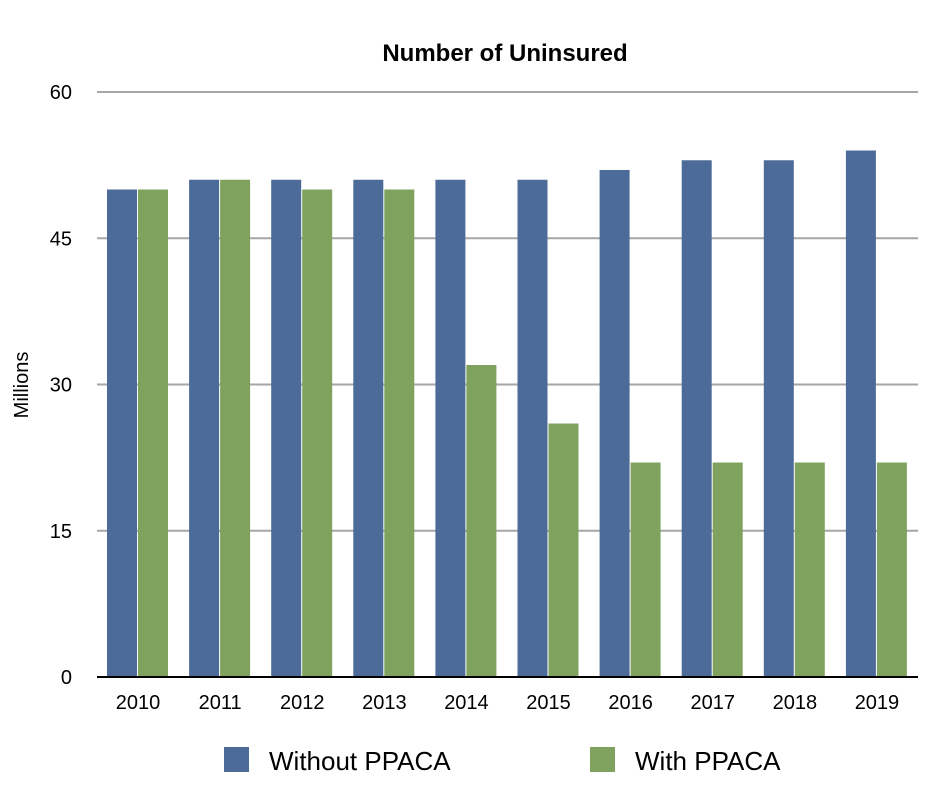  I want to click on x-tick-label: 2017, so click(713, 703).